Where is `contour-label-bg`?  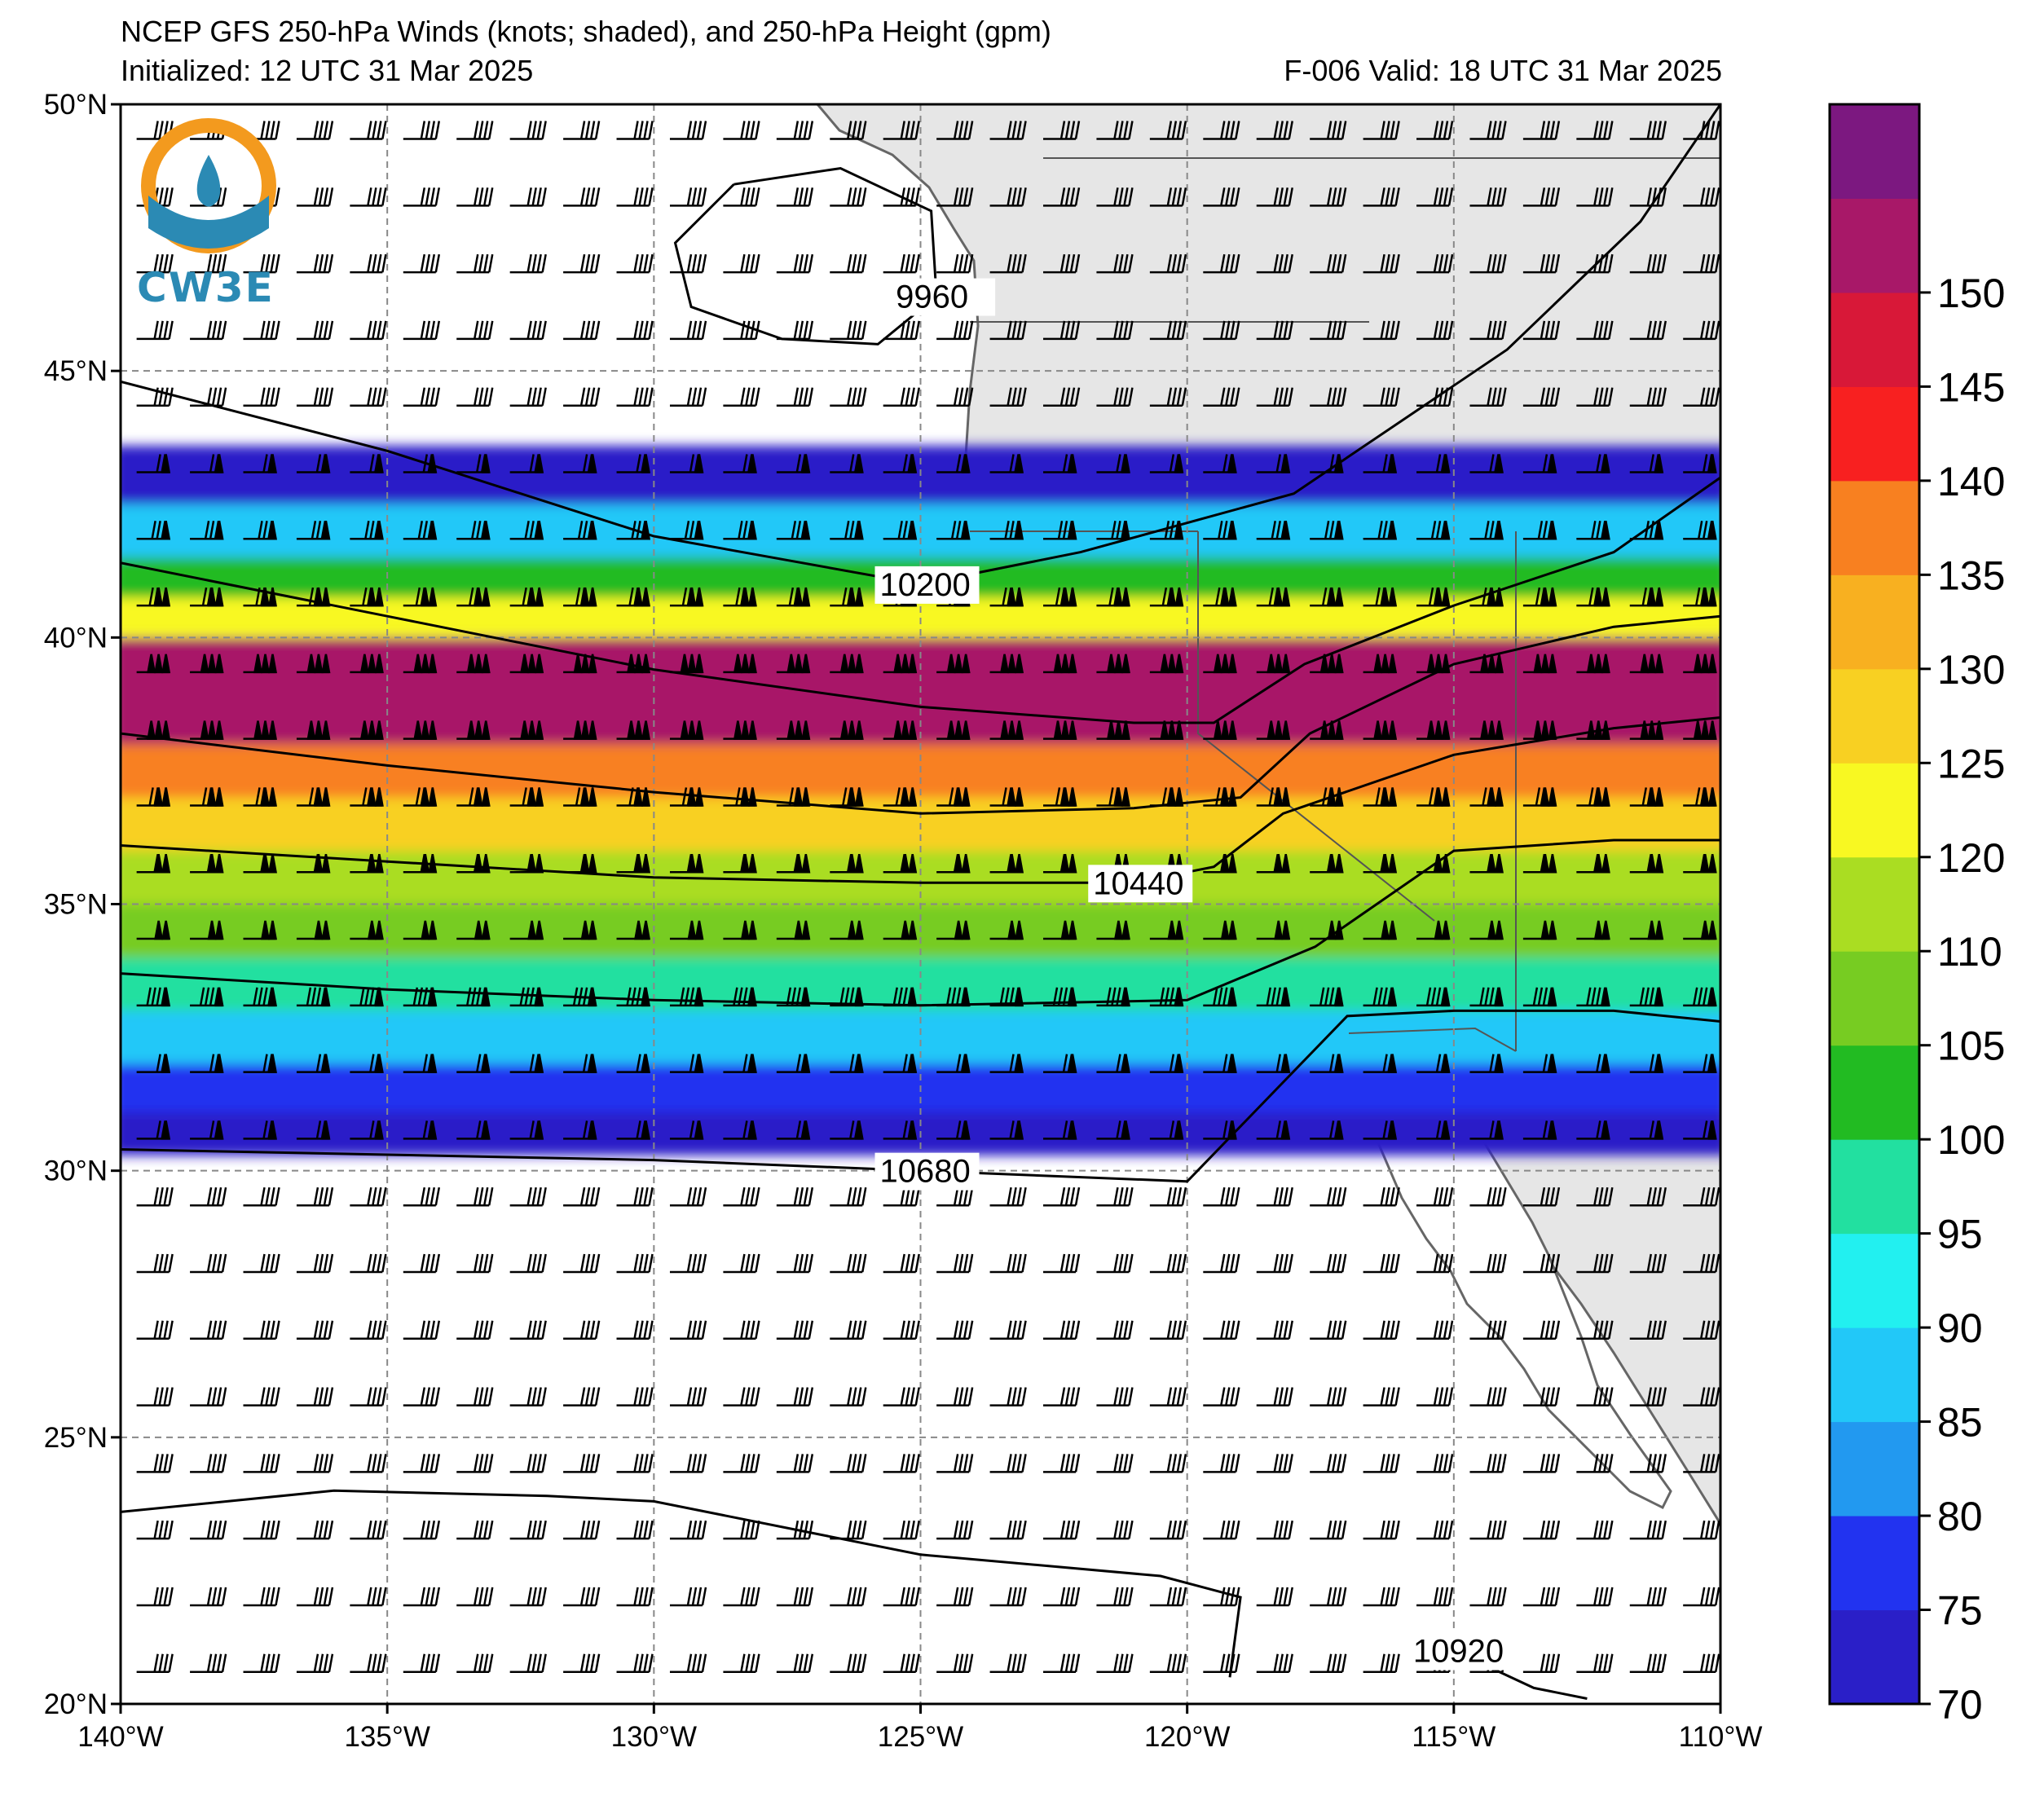
contour-label-bg is located at coordinates (927, 585).